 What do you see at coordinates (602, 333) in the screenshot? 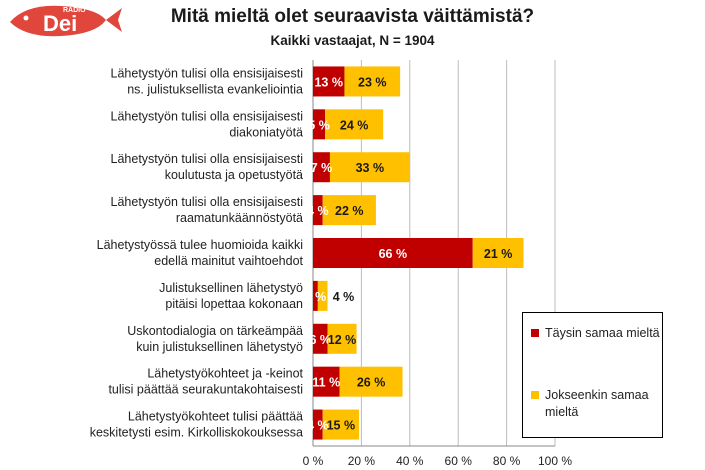
I see `legend-label-series1: Täysin samaa mieltä` at bounding box center [602, 333].